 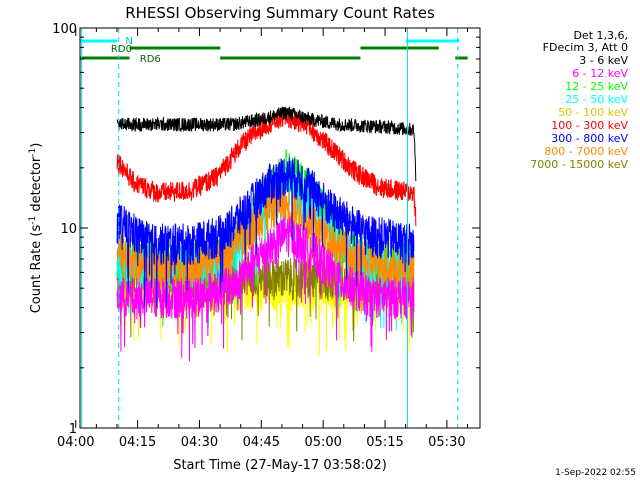 What do you see at coordinates (280, 465) in the screenshot?
I see `x-axis-label: Start Time (27-May-17 03:58:02)` at bounding box center [280, 465].